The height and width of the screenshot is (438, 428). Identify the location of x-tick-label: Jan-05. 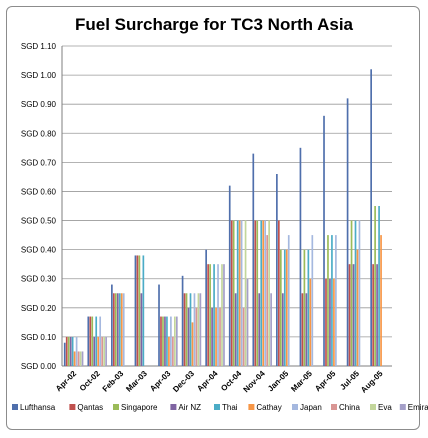
(278, 381).